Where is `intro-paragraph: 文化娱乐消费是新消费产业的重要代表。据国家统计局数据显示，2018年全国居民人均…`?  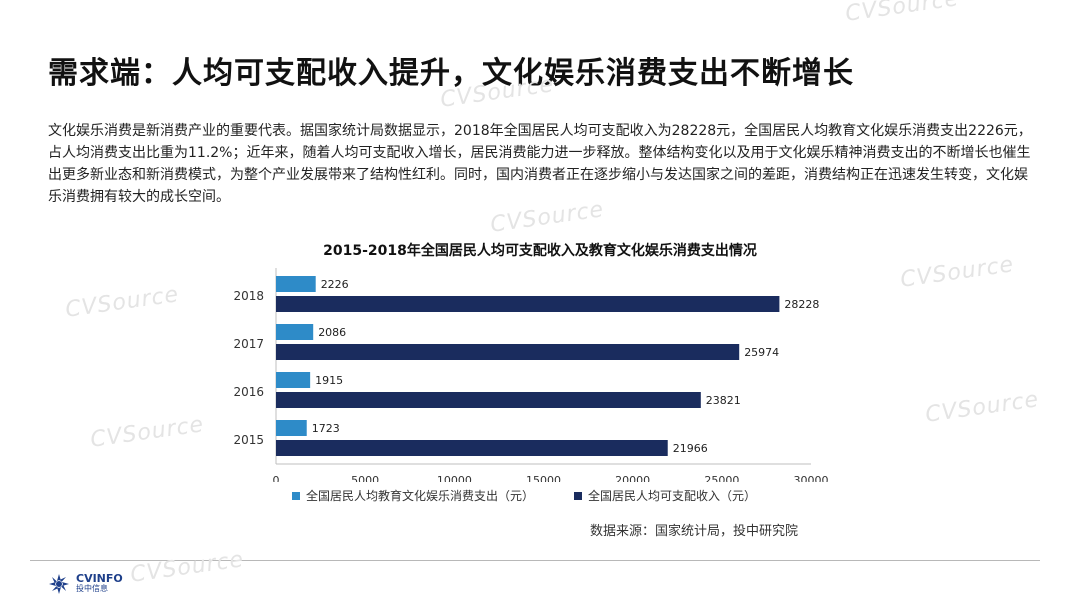 intro-paragraph: 文化娱乐消费是新消费产业的重要代表。据国家统计局数据显示，2018年全国居民人均… is located at coordinates (540, 164).